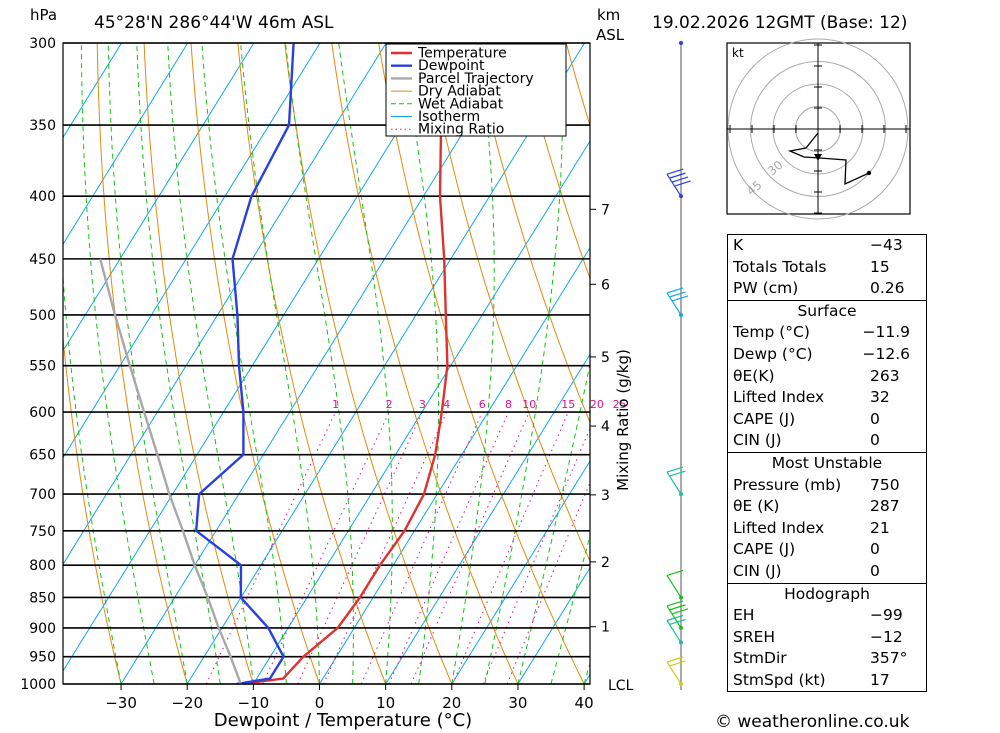 This screenshot has height=733, width=1000. What do you see at coordinates (827, 638) in the screenshot?
I see `stat-row: SREH −12` at bounding box center [827, 638].